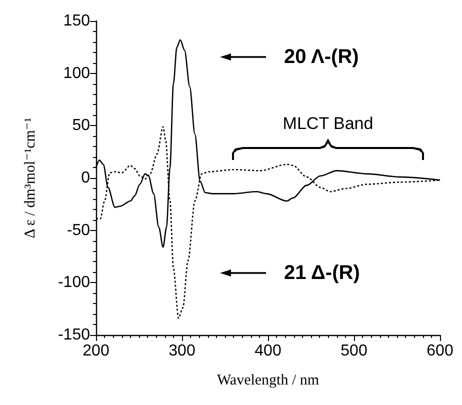 This screenshot has height=405, width=462. Describe the element at coordinates (81, 125) in the screenshot. I see `y-tick-label: 50` at that location.